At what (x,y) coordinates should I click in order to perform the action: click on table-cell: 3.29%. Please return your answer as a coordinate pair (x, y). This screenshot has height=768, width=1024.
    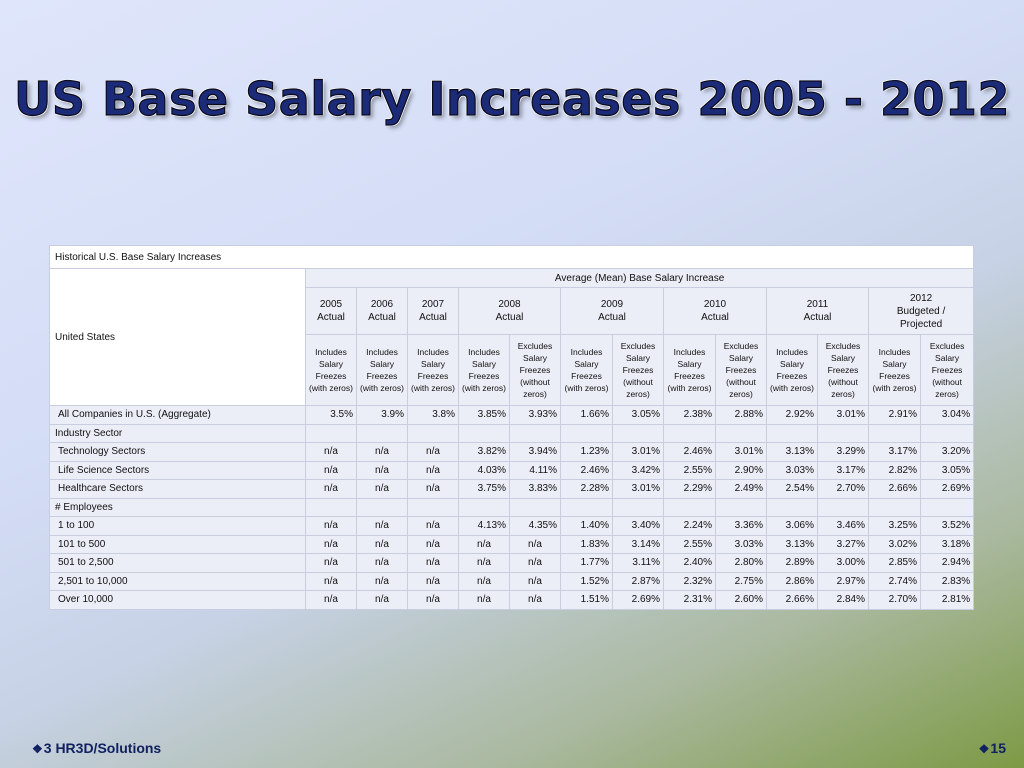
    Looking at the image, I should click on (843, 452).